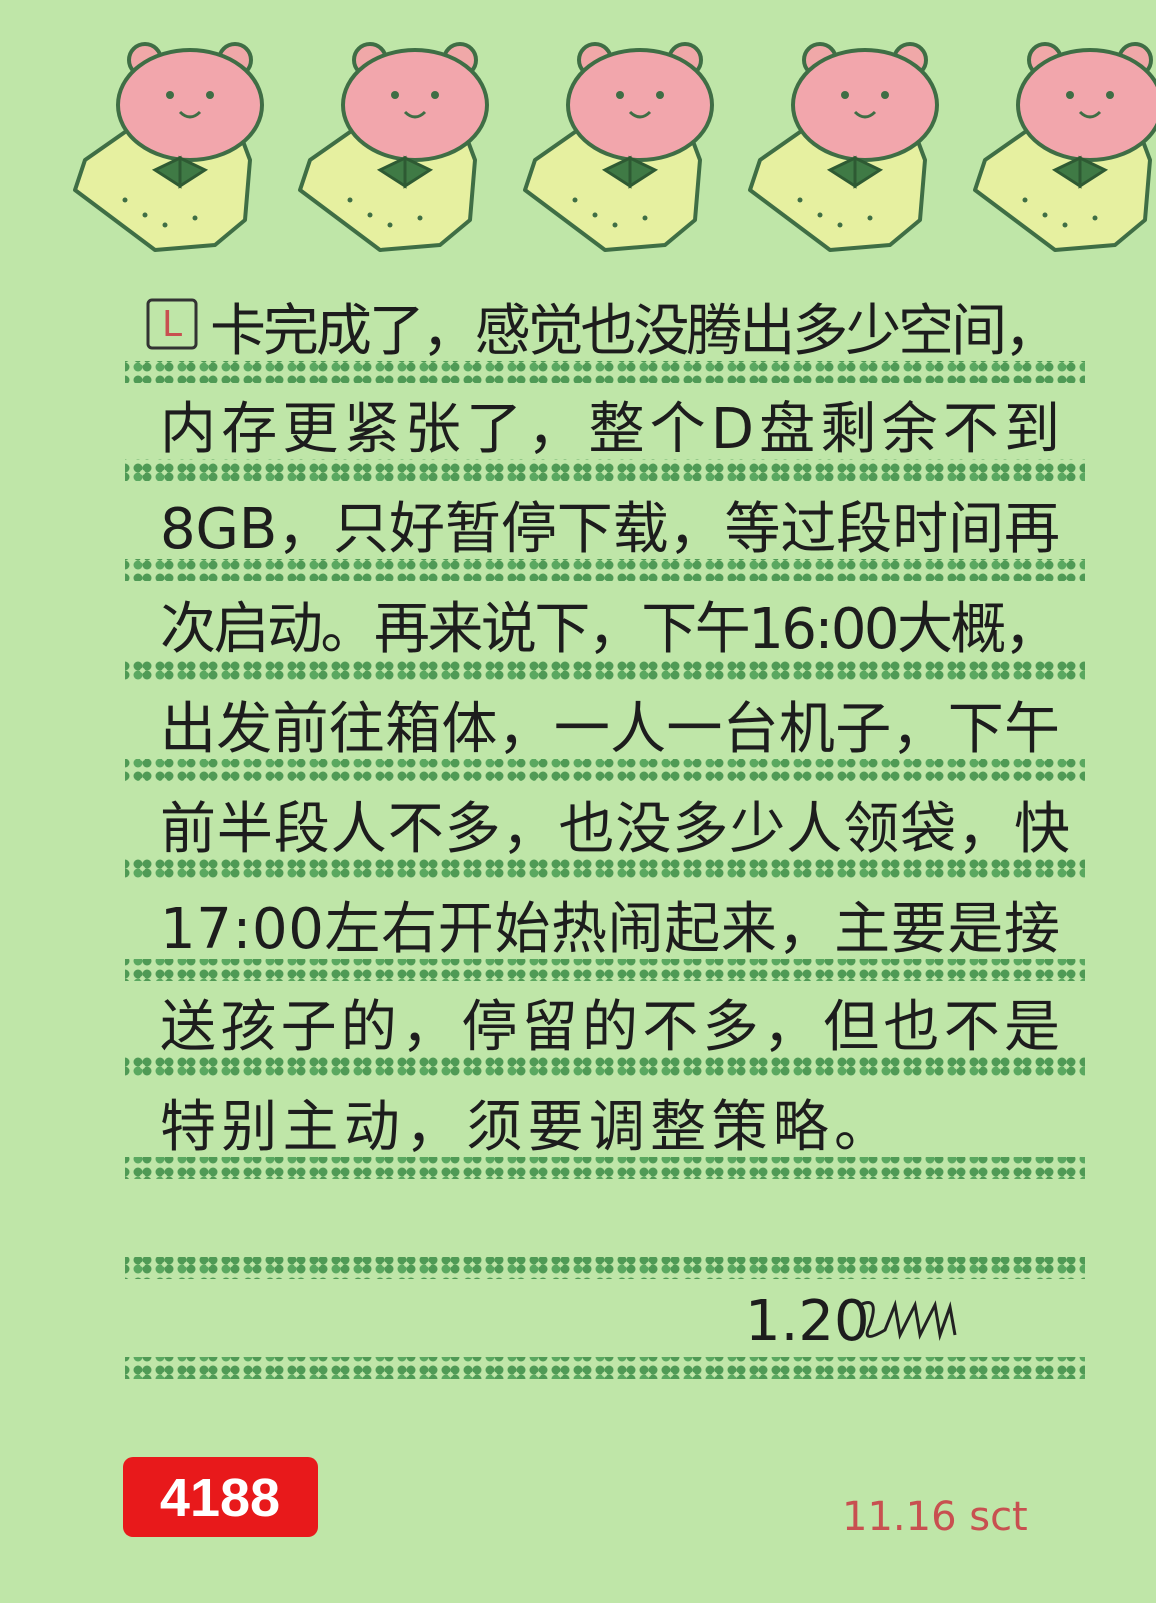 The height and width of the screenshot is (1603, 1156). Describe the element at coordinates (610, 429) in the screenshot. I see `text-line: 内存更紧张了，整个D盘剩余不到` at that location.